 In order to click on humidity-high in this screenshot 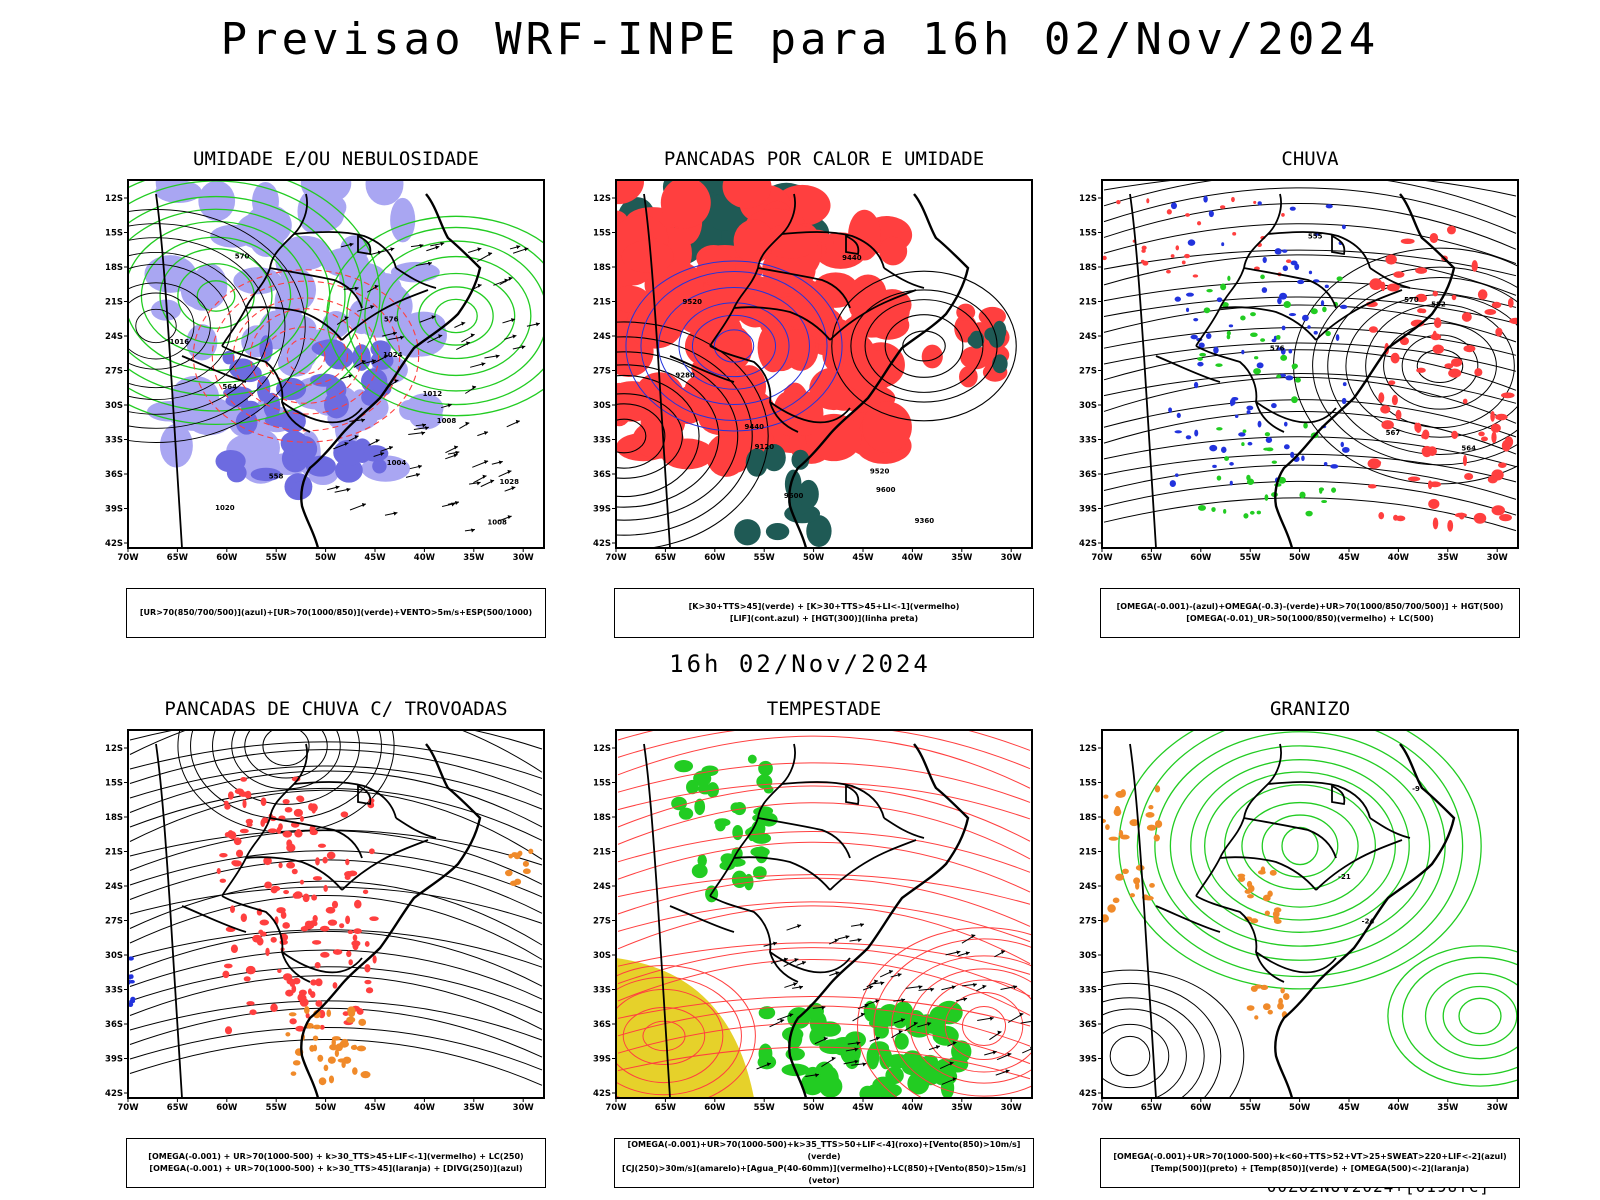, I will do `click(336, 324)`.